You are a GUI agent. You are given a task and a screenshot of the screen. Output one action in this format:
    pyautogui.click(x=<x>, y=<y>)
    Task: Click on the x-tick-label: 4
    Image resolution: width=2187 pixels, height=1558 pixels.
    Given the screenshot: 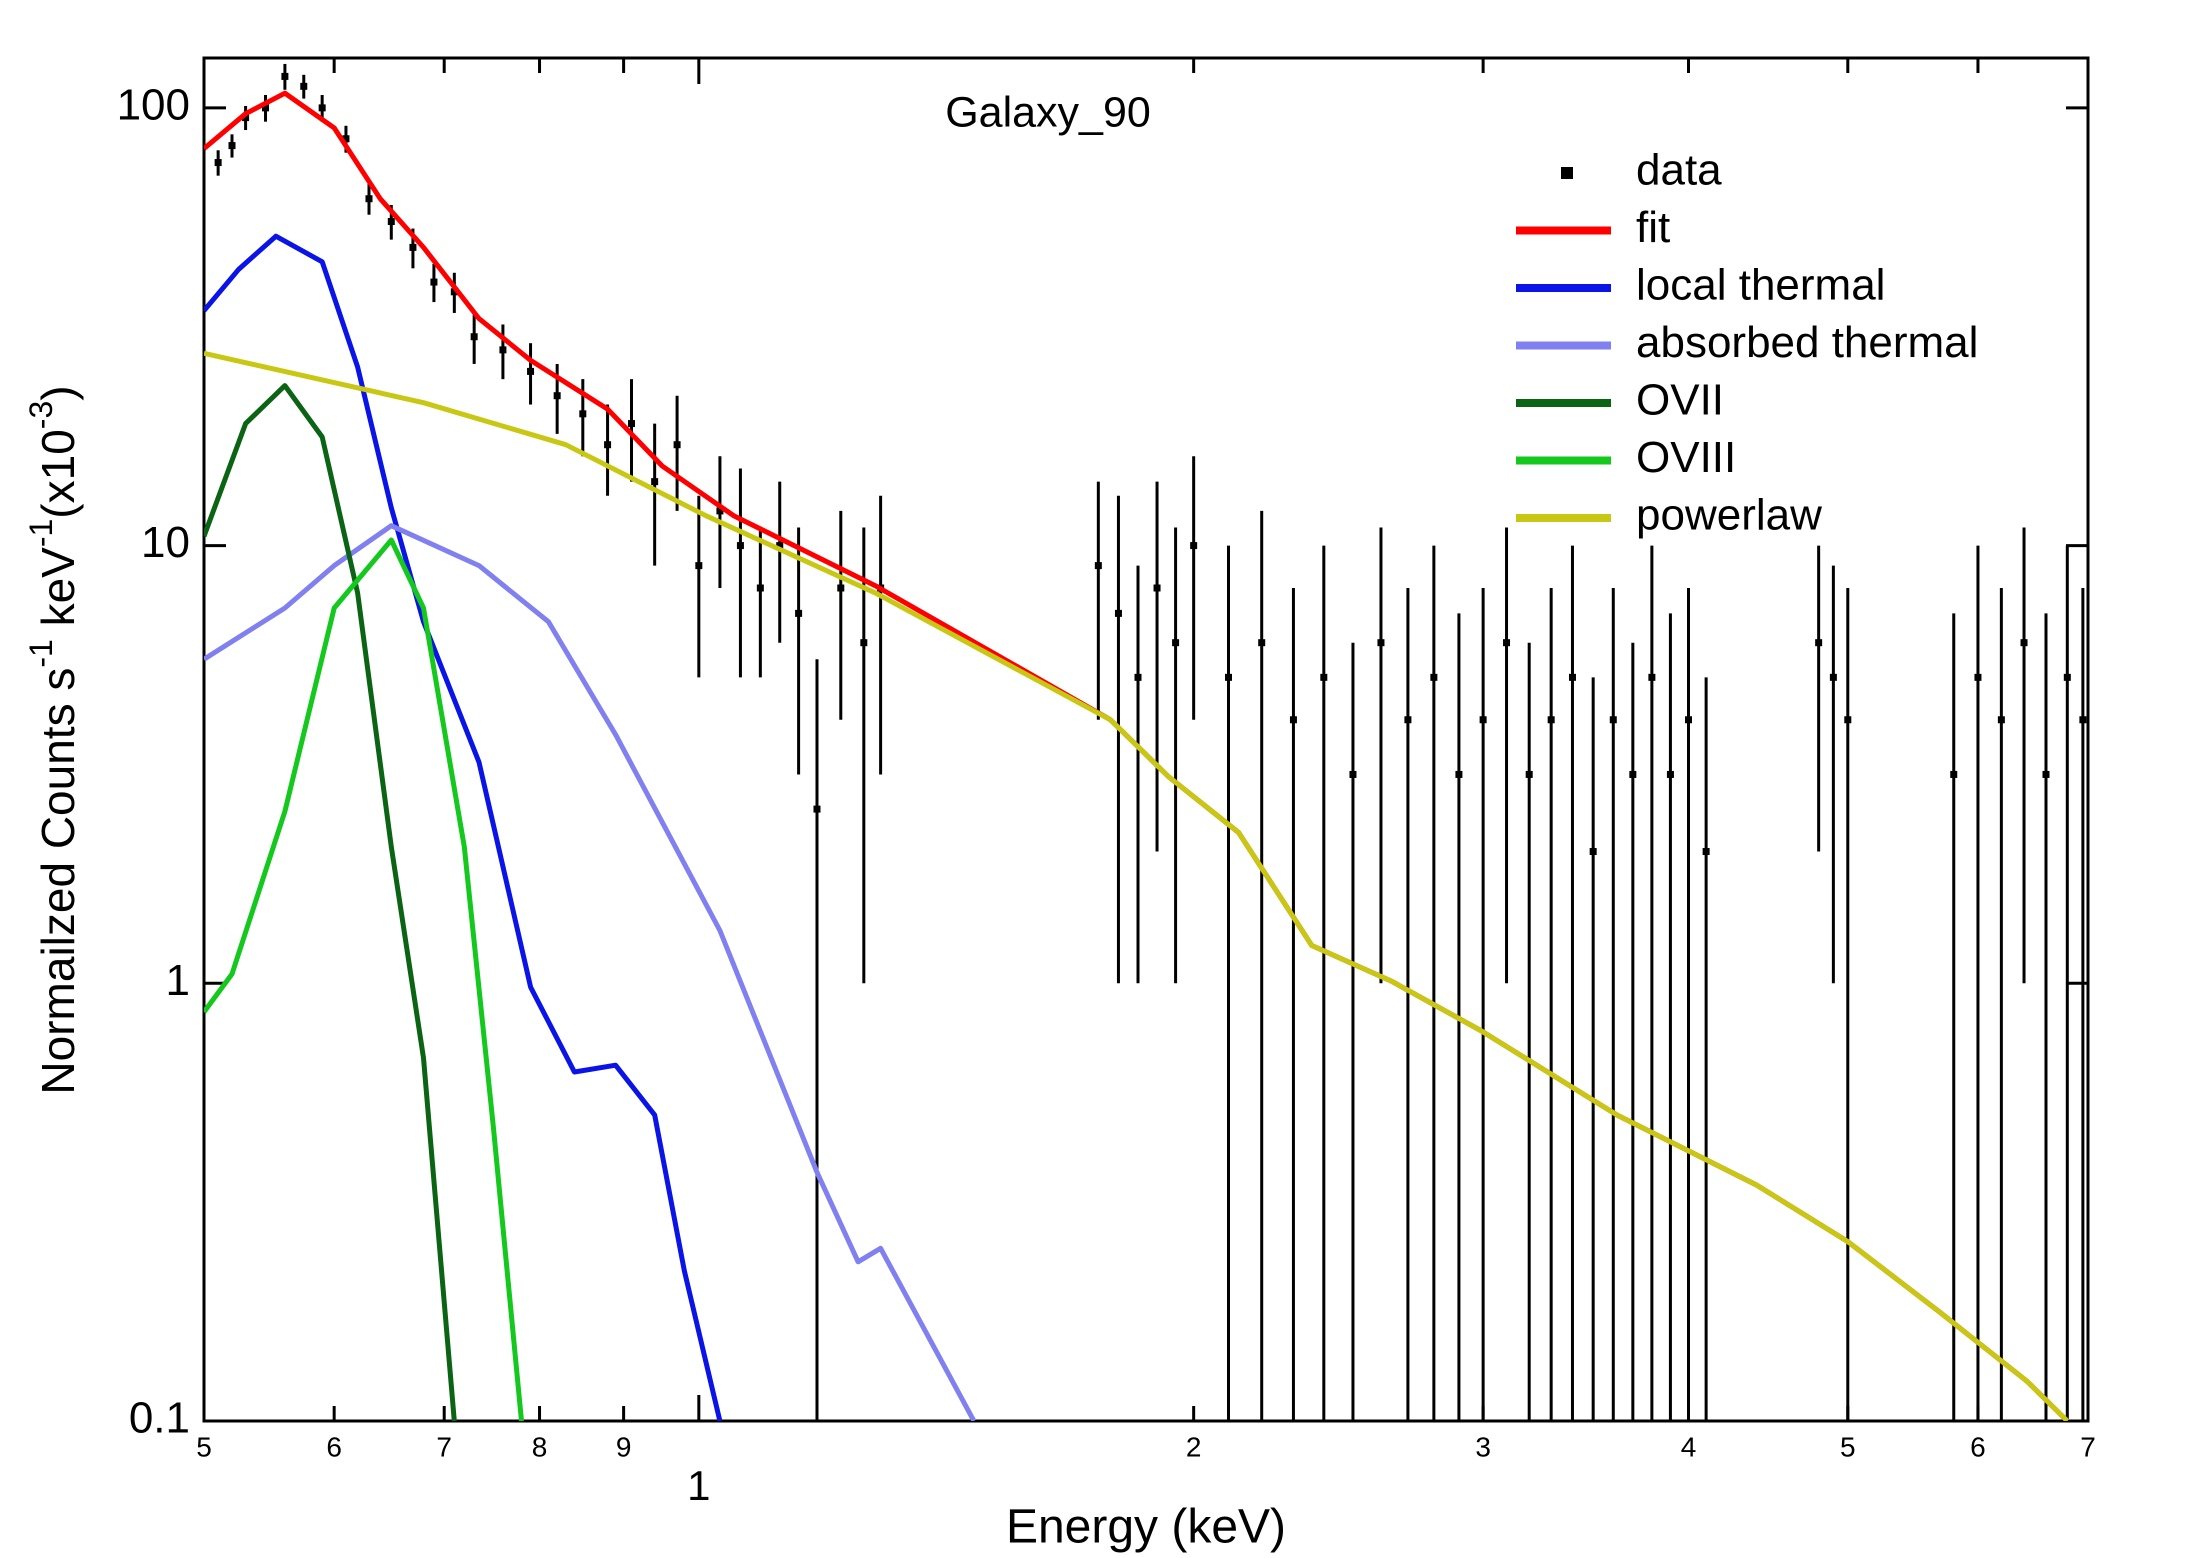 What is the action you would take?
    pyautogui.click(x=1689, y=1446)
    